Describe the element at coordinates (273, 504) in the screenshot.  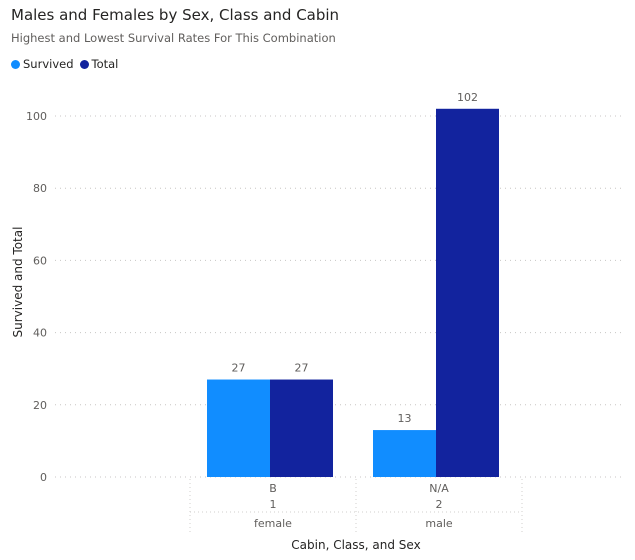
I see `x-tick-label-class: 1` at that location.